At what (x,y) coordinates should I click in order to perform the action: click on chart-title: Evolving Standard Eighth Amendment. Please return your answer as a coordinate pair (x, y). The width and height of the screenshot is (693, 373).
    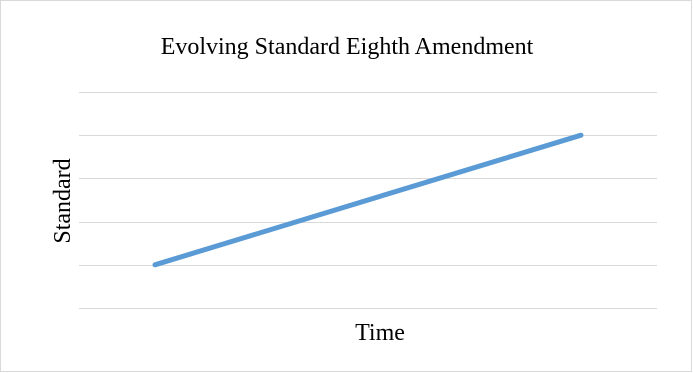
    Looking at the image, I should click on (347, 47).